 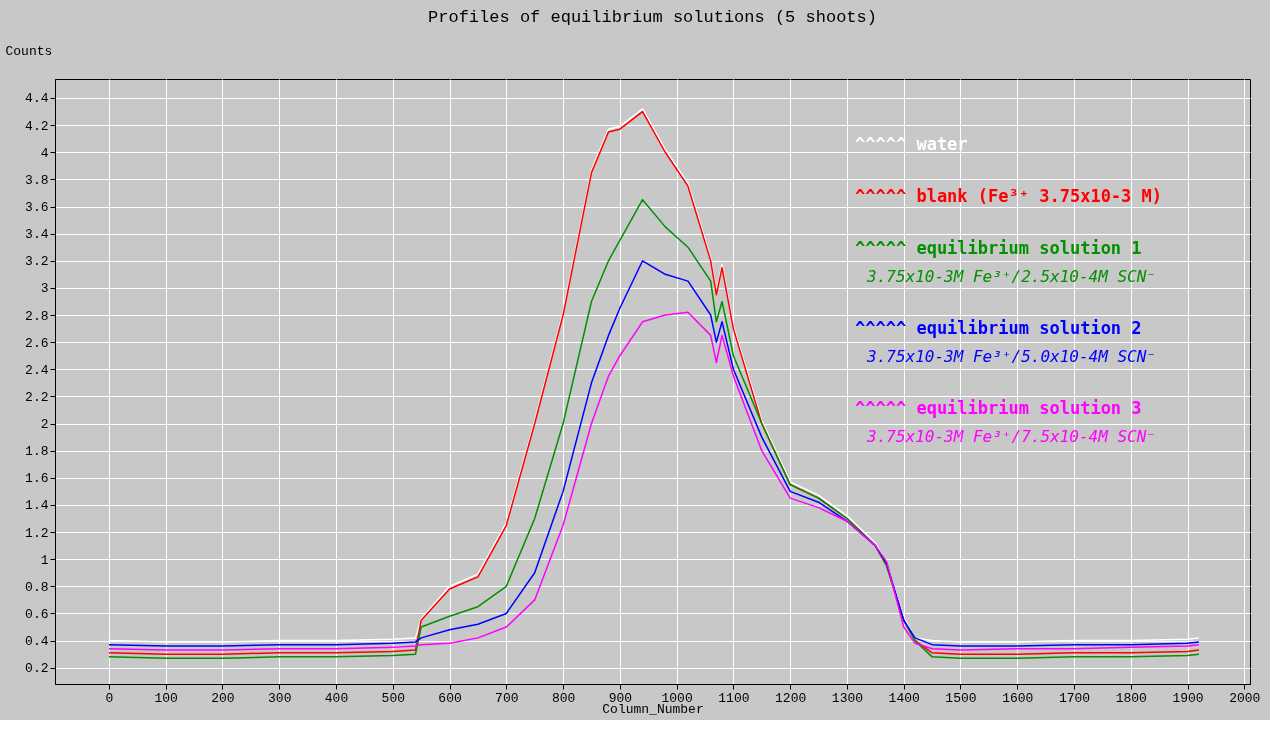 What do you see at coordinates (1018, 698) in the screenshot?
I see `x-tick-label: 1600` at bounding box center [1018, 698].